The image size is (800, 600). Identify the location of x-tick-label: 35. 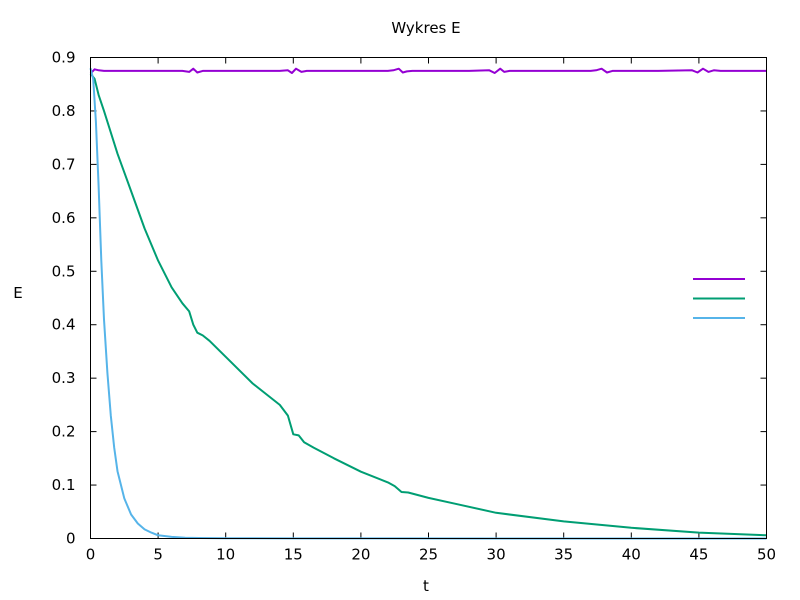
(563, 555).